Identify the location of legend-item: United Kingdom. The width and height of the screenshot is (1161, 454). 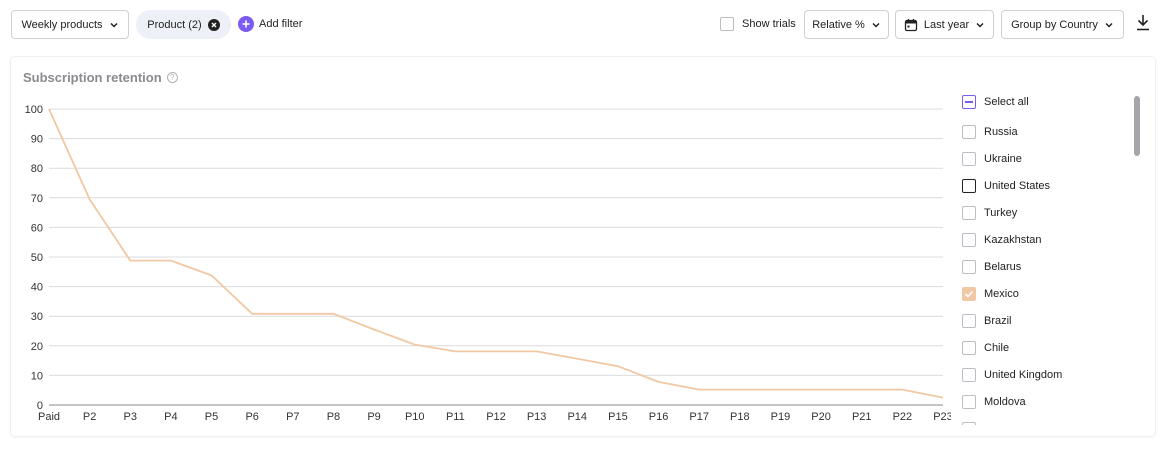
(1047, 375).